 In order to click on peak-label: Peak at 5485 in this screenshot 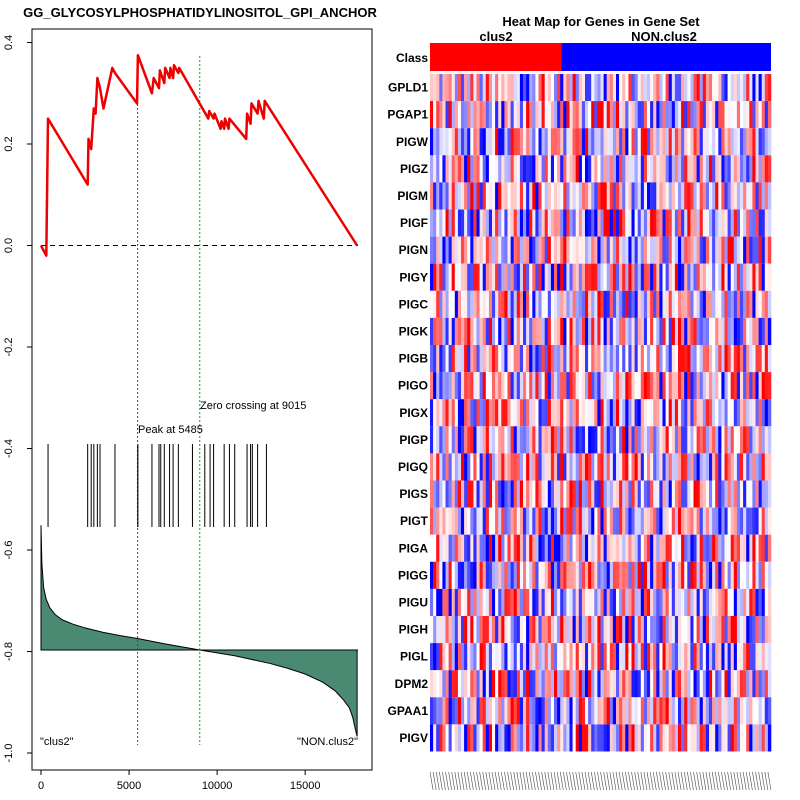, I will do `click(170, 430)`.